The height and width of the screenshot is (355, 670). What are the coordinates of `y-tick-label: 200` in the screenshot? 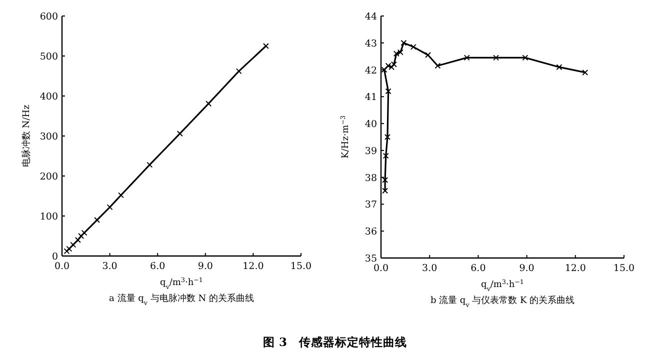 It's located at (49, 177).